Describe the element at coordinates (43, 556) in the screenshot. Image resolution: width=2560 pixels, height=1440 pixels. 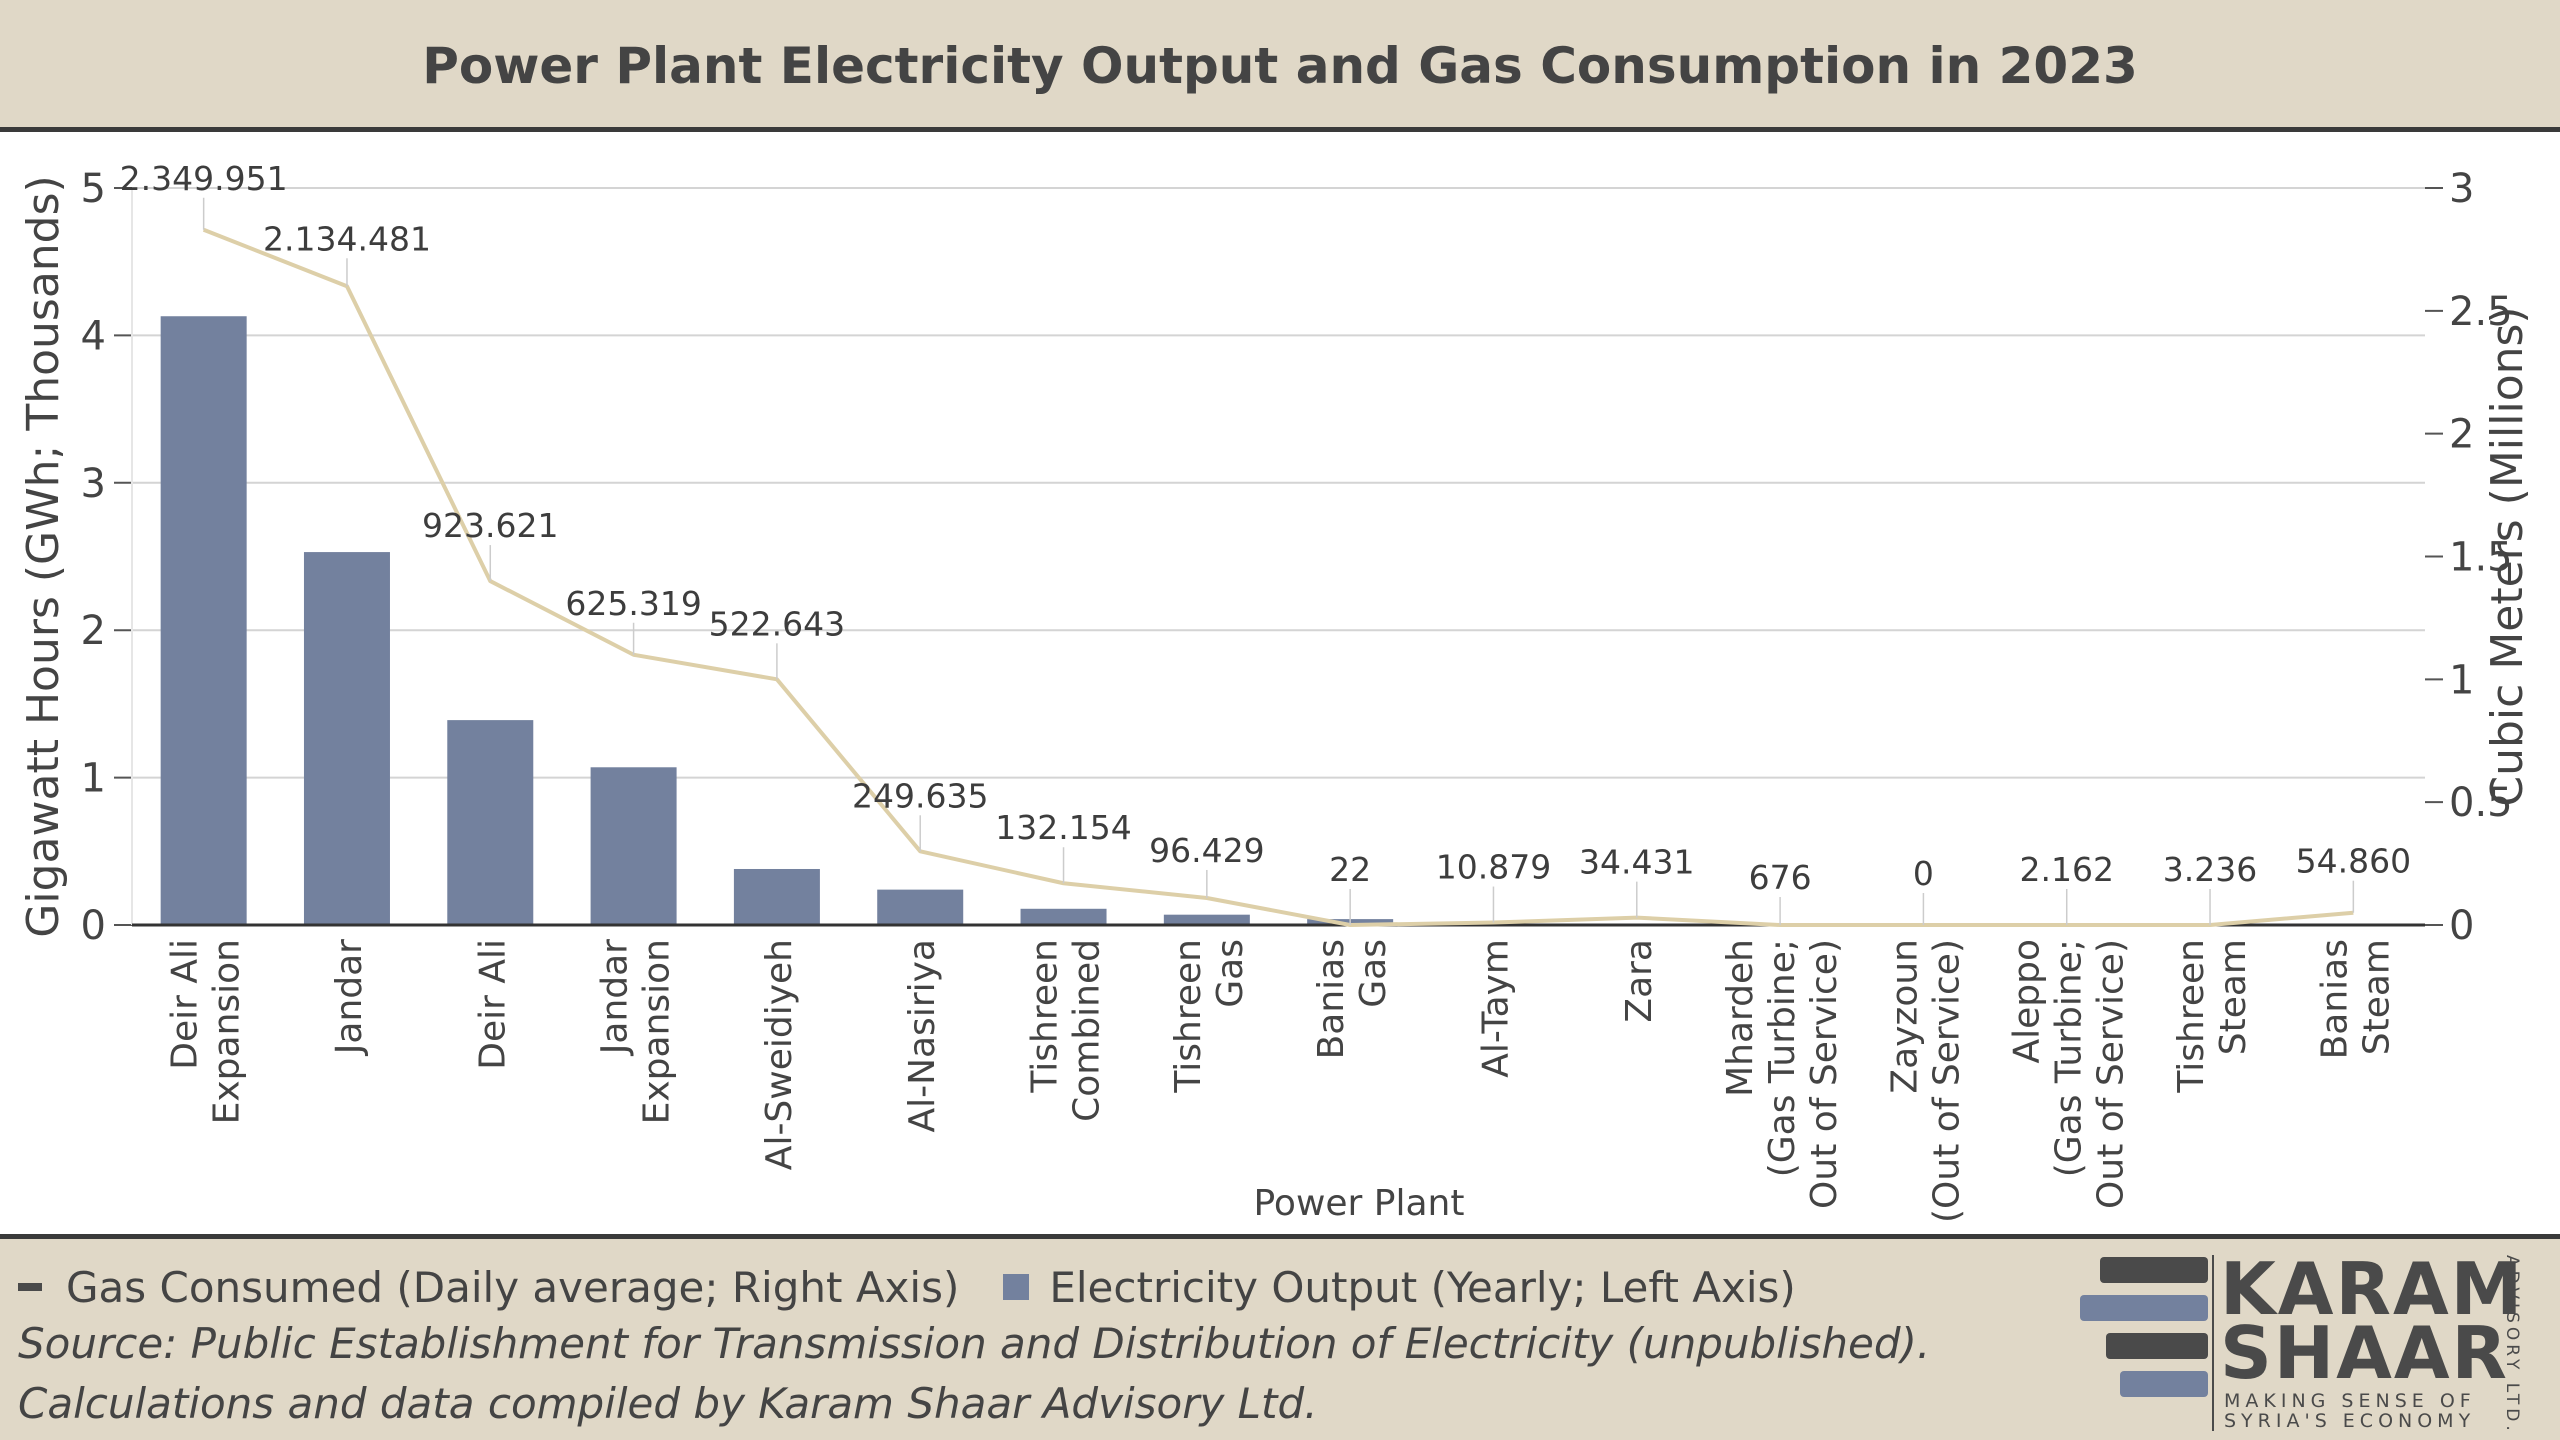
I see `left-axis-title: Gigawatt Hours (GWh; Thousands)` at that location.